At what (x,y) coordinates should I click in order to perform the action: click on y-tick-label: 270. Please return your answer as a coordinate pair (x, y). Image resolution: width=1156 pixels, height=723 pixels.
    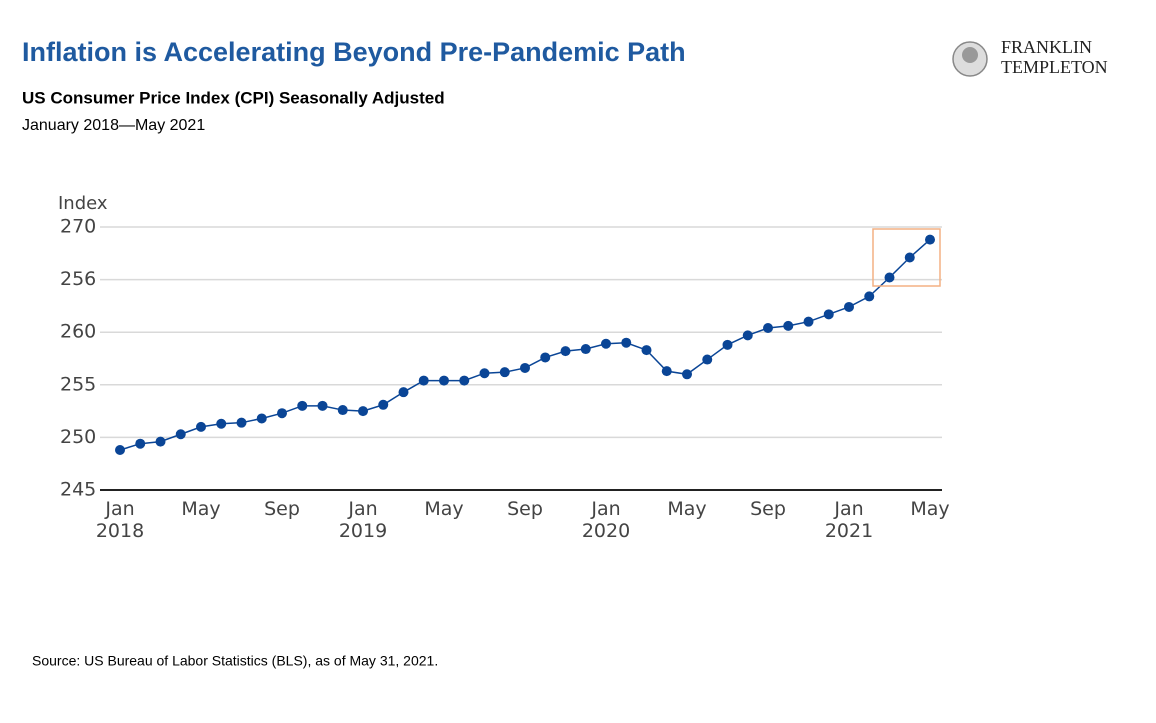
    Looking at the image, I should click on (78, 227).